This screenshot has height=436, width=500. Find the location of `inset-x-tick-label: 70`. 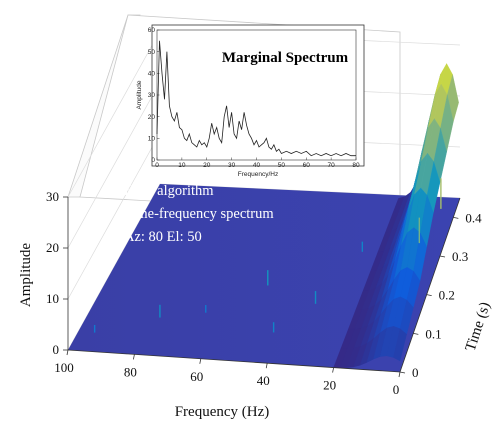

inset-x-tick-label: 70 is located at coordinates (332, 165).